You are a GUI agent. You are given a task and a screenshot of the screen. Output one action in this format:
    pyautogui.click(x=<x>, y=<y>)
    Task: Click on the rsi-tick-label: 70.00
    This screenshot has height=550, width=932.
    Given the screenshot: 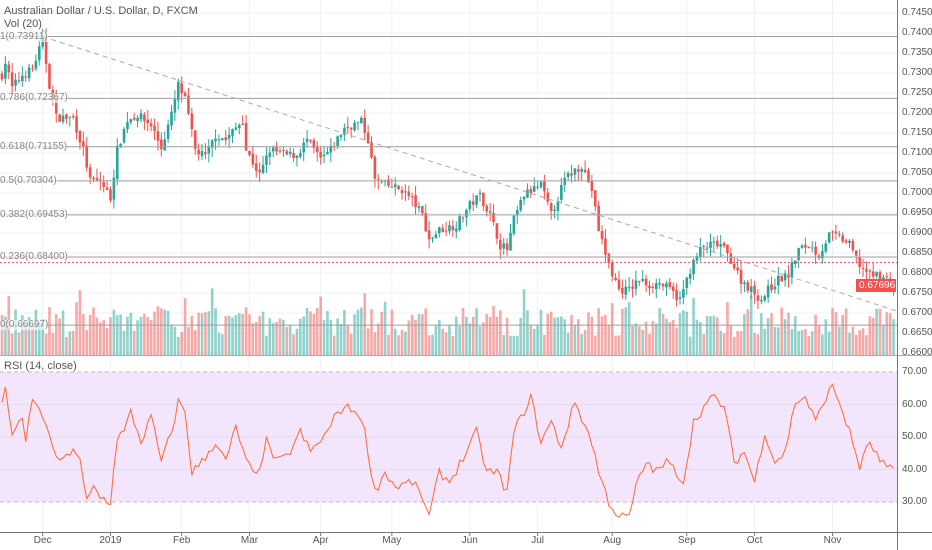 What is the action you would take?
    pyautogui.click(x=915, y=371)
    